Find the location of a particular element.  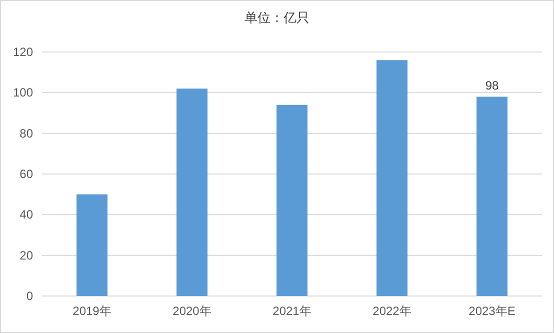

x-tick-label: 2021年 is located at coordinates (292, 311).